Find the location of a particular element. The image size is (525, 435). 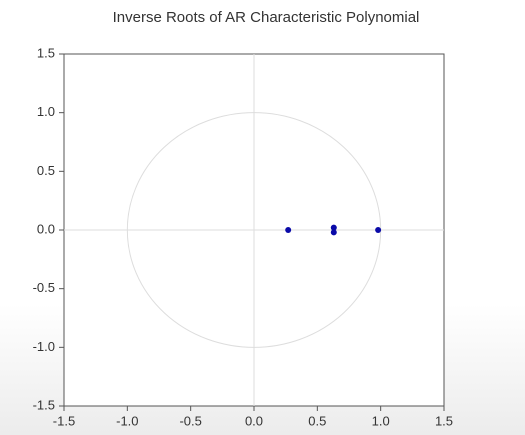

x-tick-label: -1.0 is located at coordinates (127, 420).